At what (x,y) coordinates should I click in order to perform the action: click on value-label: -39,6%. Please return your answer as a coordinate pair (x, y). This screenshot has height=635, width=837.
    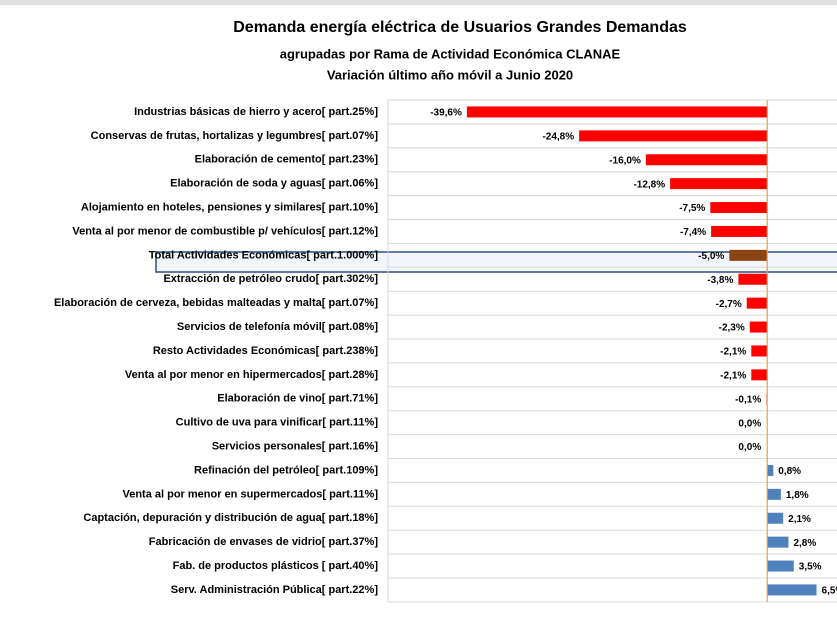
    Looking at the image, I should click on (446, 113).